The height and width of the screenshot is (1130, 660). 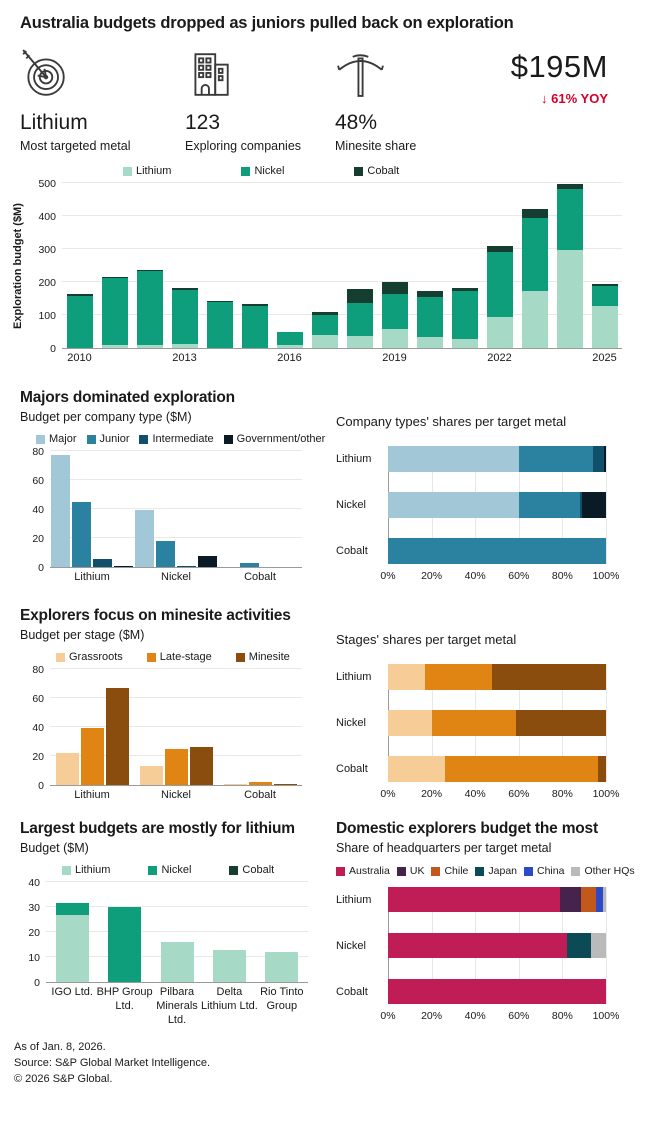 What do you see at coordinates (63, 439) in the screenshot?
I see `legend-label: Major` at bounding box center [63, 439].